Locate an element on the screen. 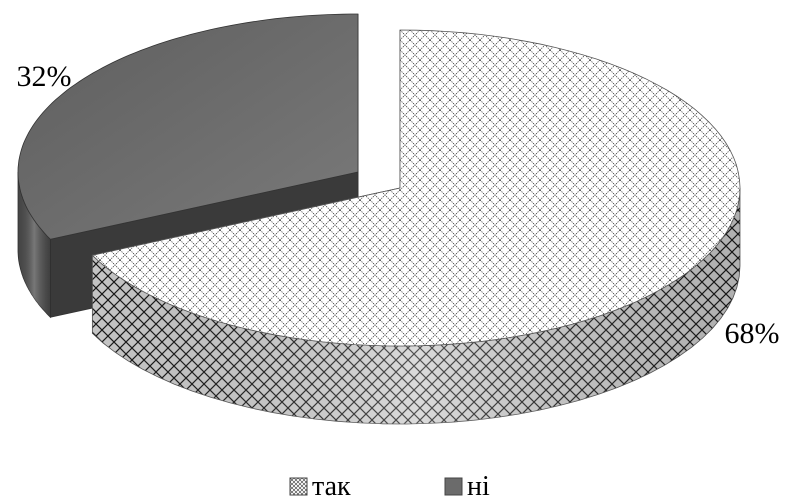 The width and height of the screenshot is (789, 504). legend-label: ні is located at coordinates (478, 486).